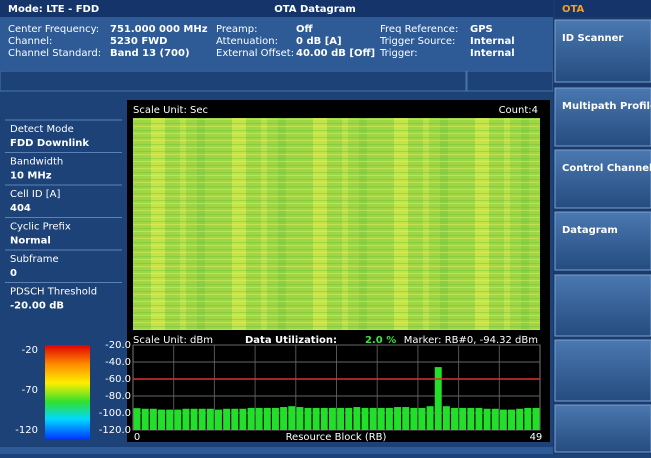  What do you see at coordinates (305, 29) in the screenshot?
I see `info-value: Off` at bounding box center [305, 29].